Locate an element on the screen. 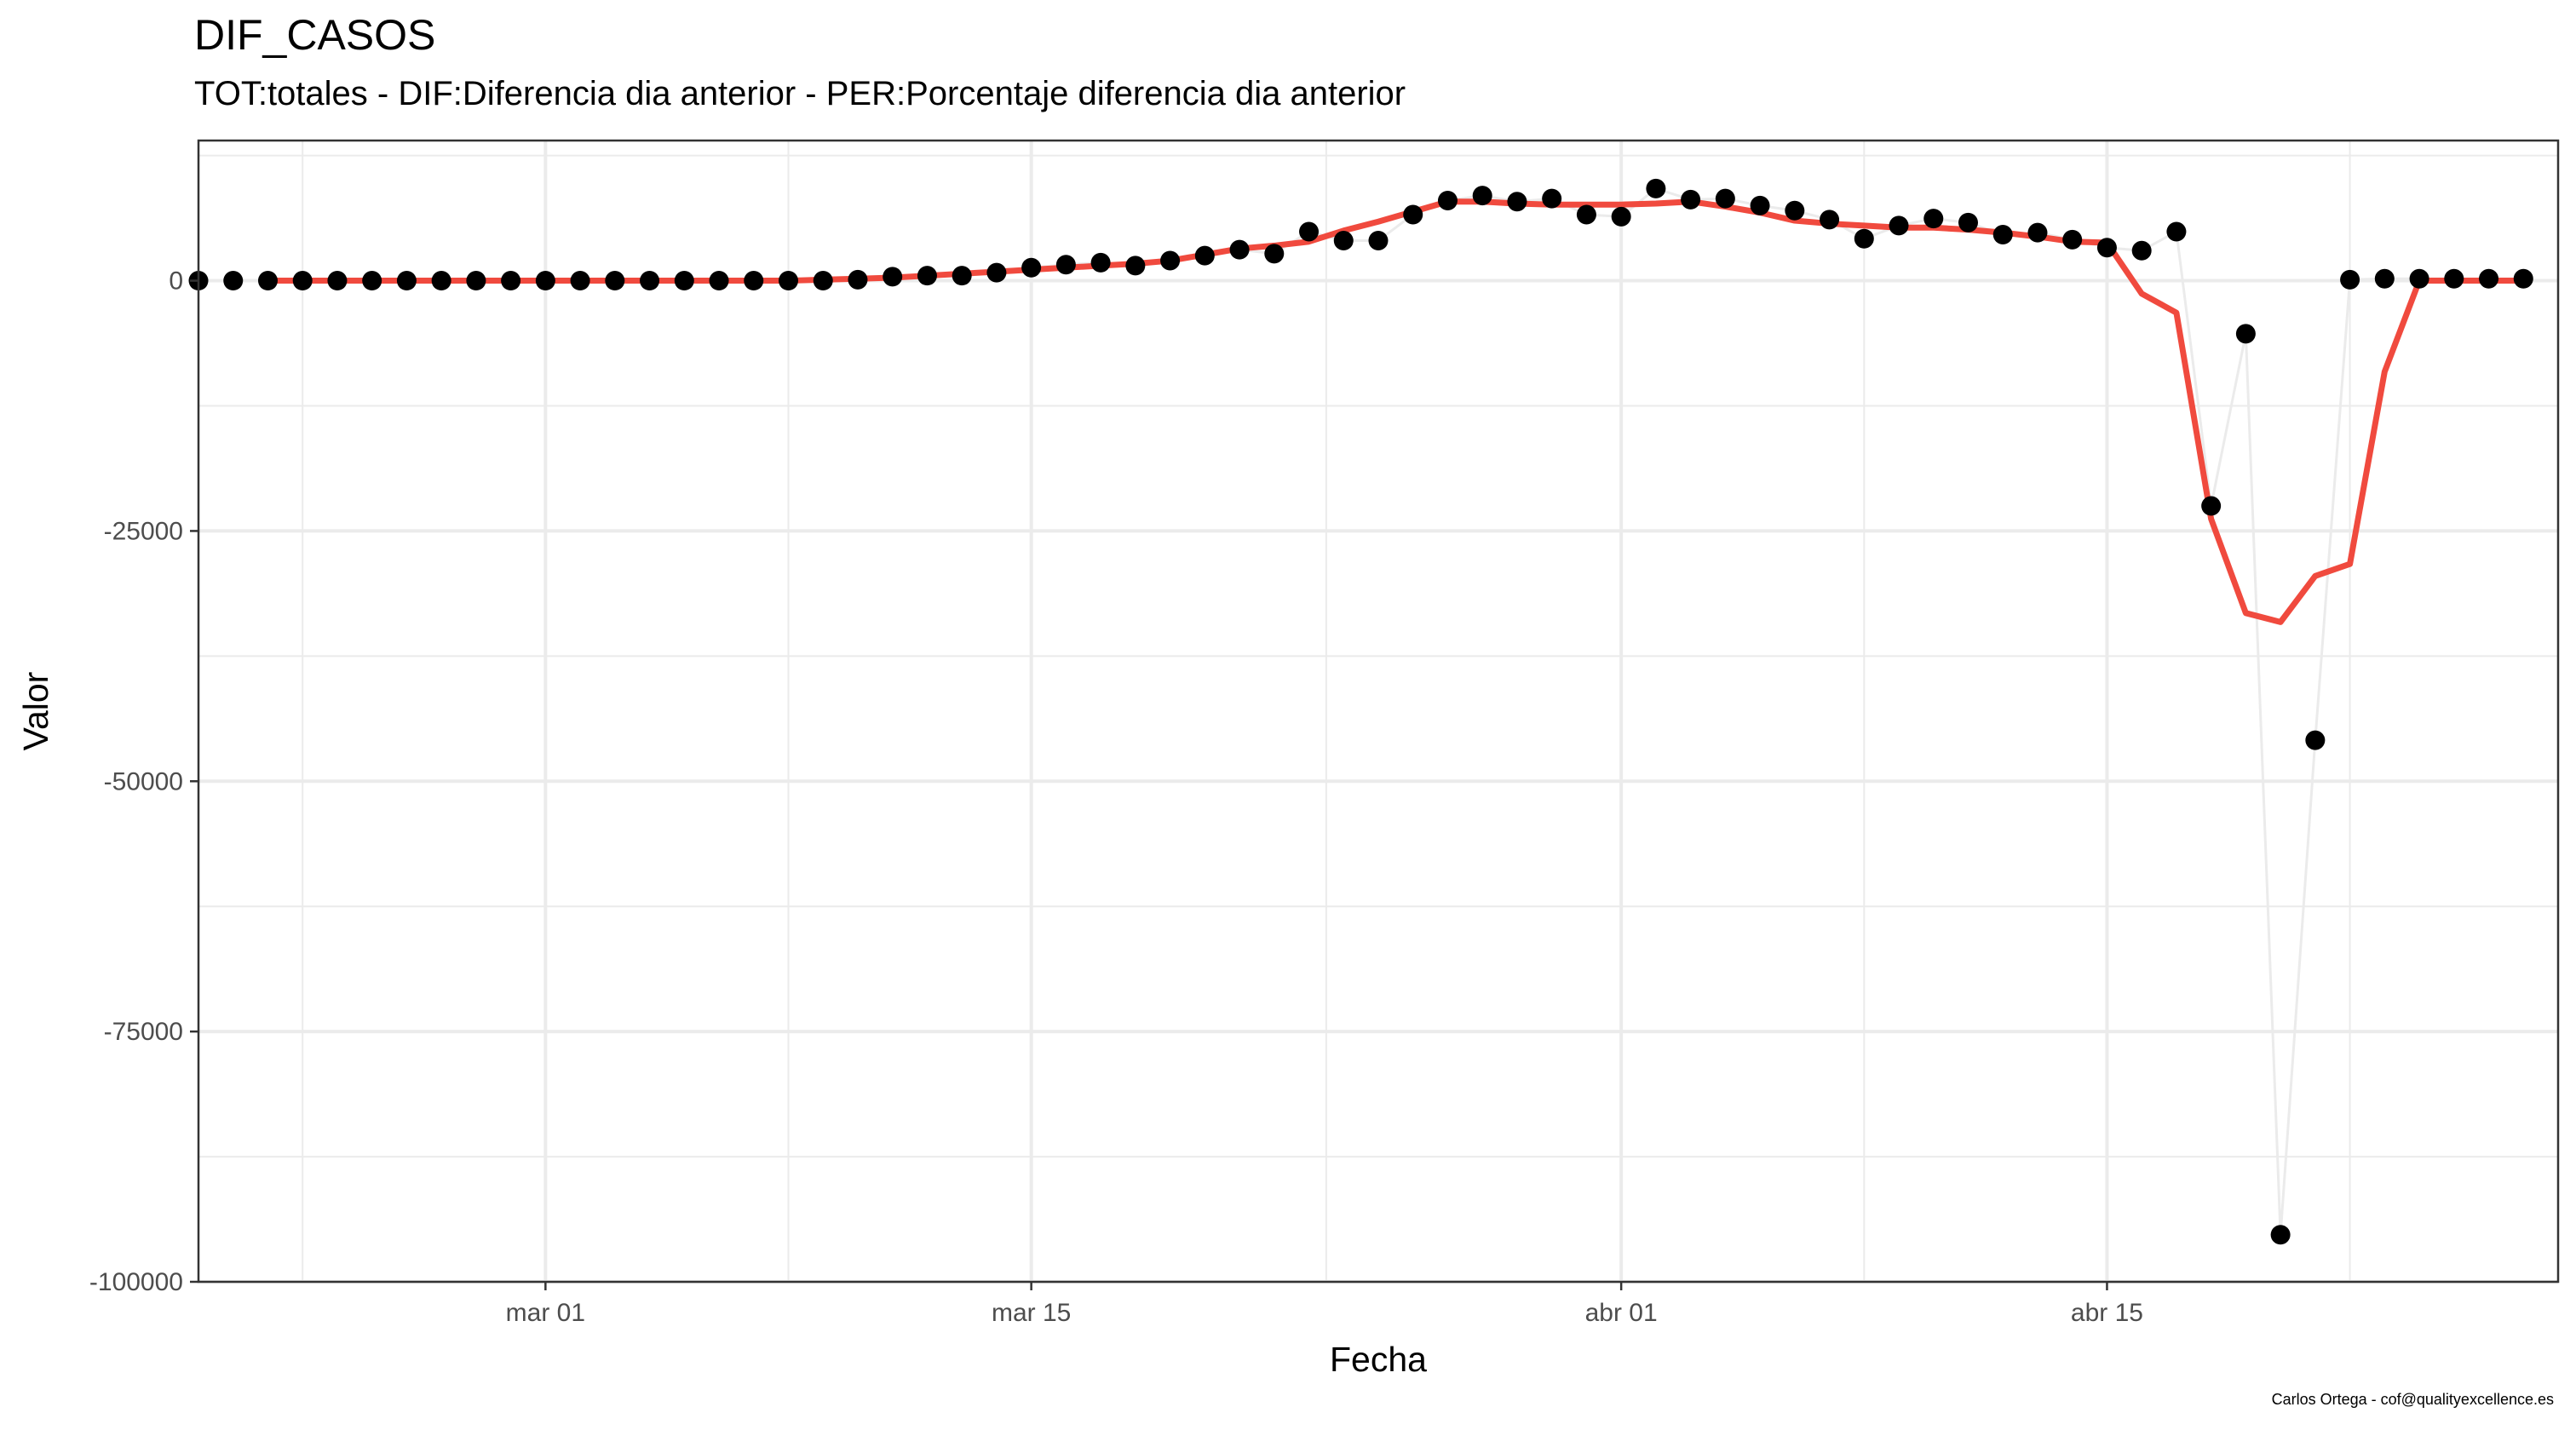 This screenshot has width=2576, height=1430. y-tick-label: -100000 is located at coordinates (136, 1282).